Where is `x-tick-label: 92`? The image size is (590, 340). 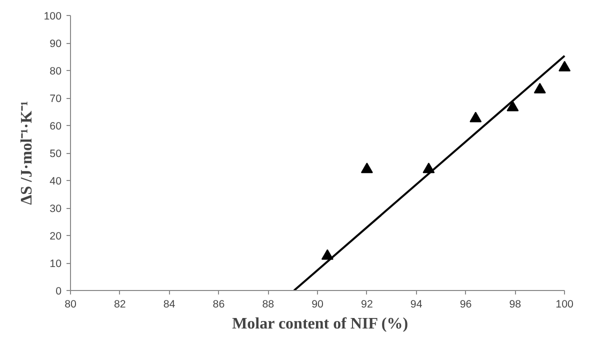 x-tick-label: 92 is located at coordinates (367, 304).